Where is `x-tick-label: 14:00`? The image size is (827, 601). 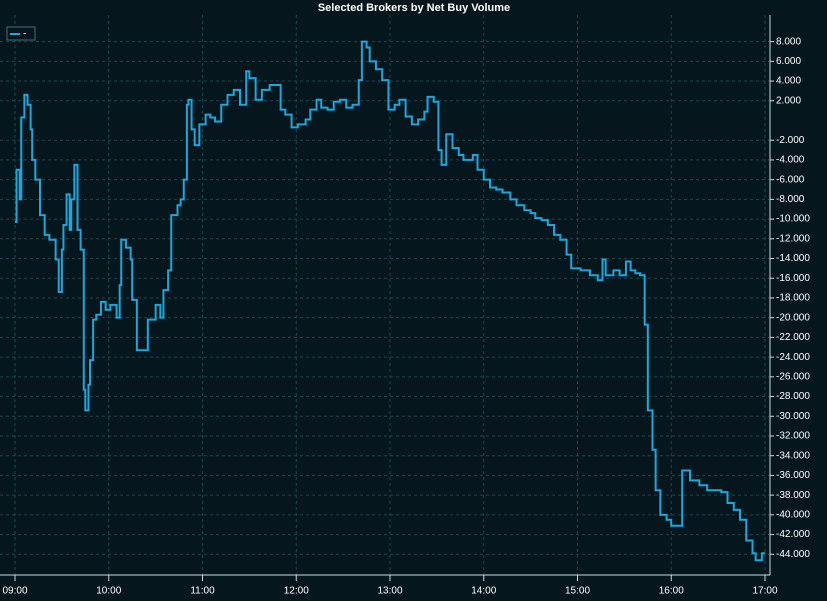 x-tick-label: 14:00 is located at coordinates (483, 591).